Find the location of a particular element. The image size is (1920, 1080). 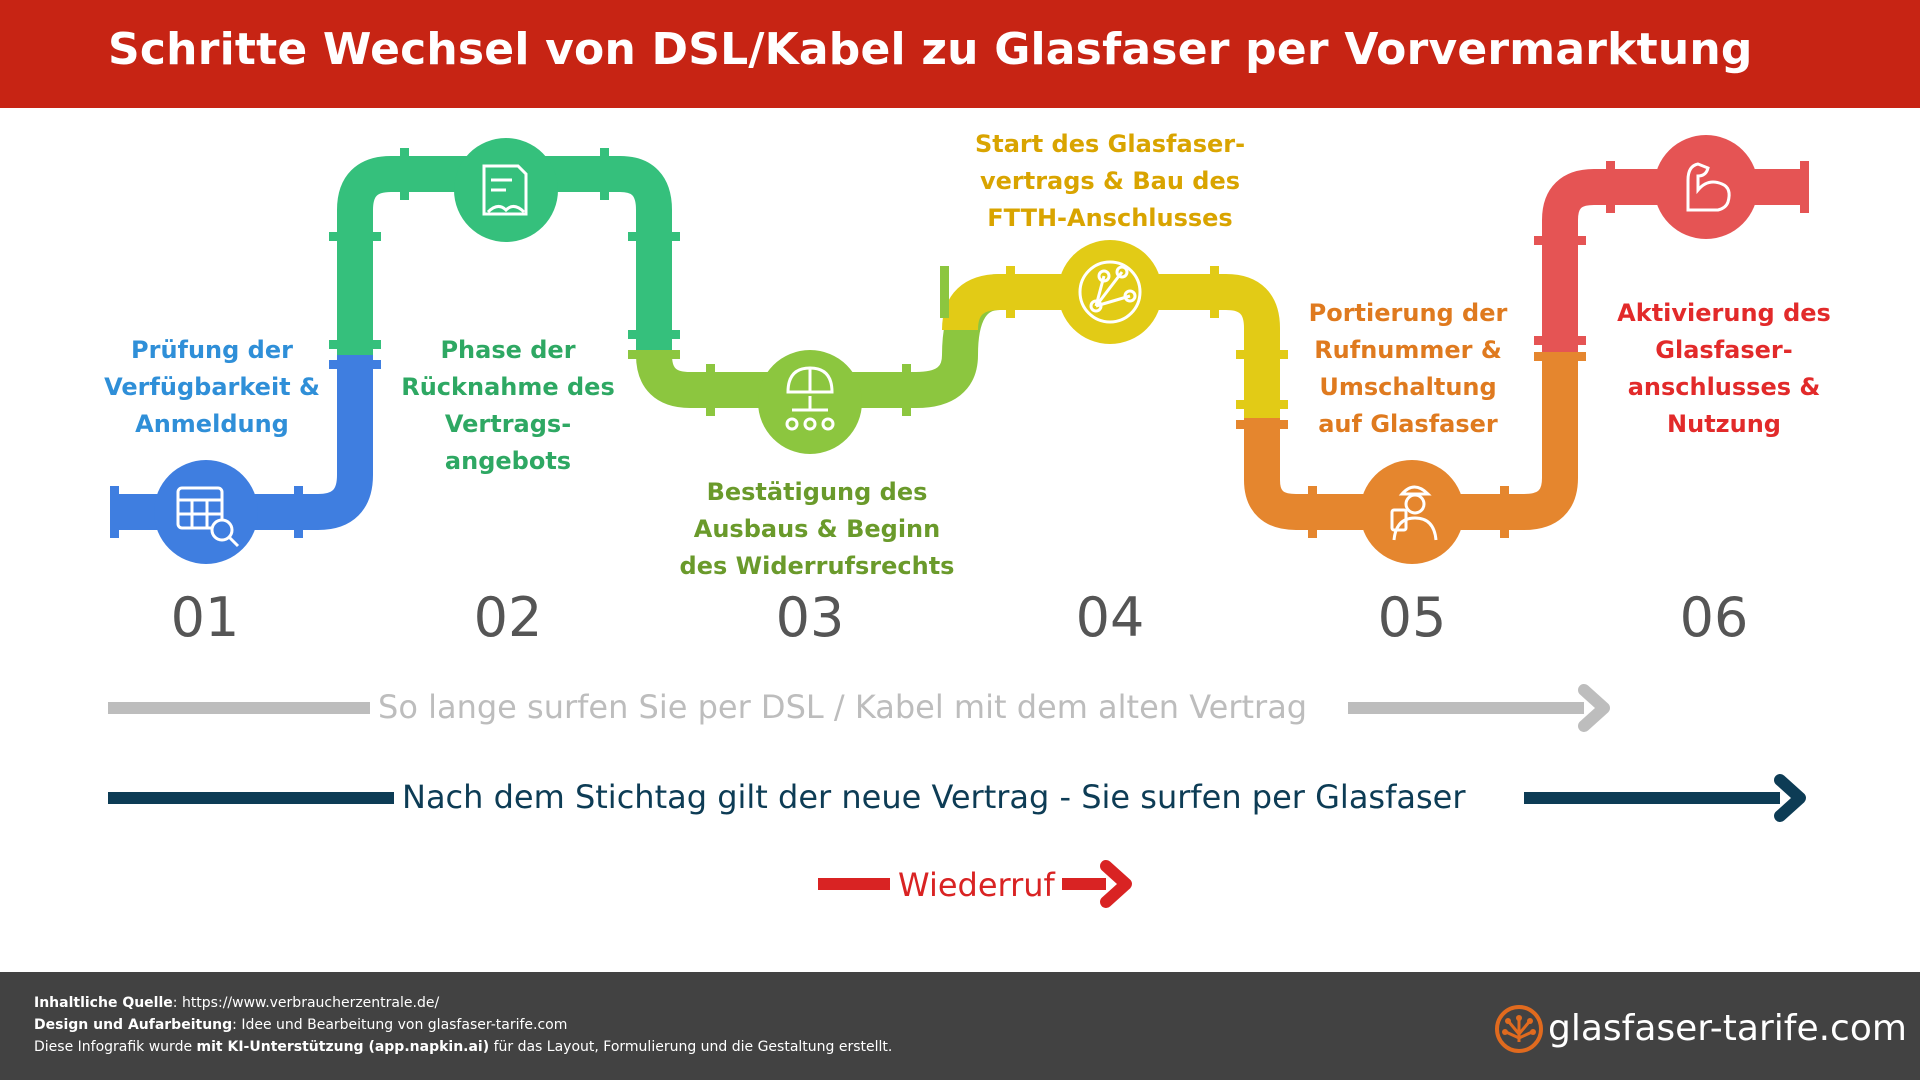

footer-source-value: : https://www.verbraucherzentrale.de/ is located at coordinates (306, 1003).